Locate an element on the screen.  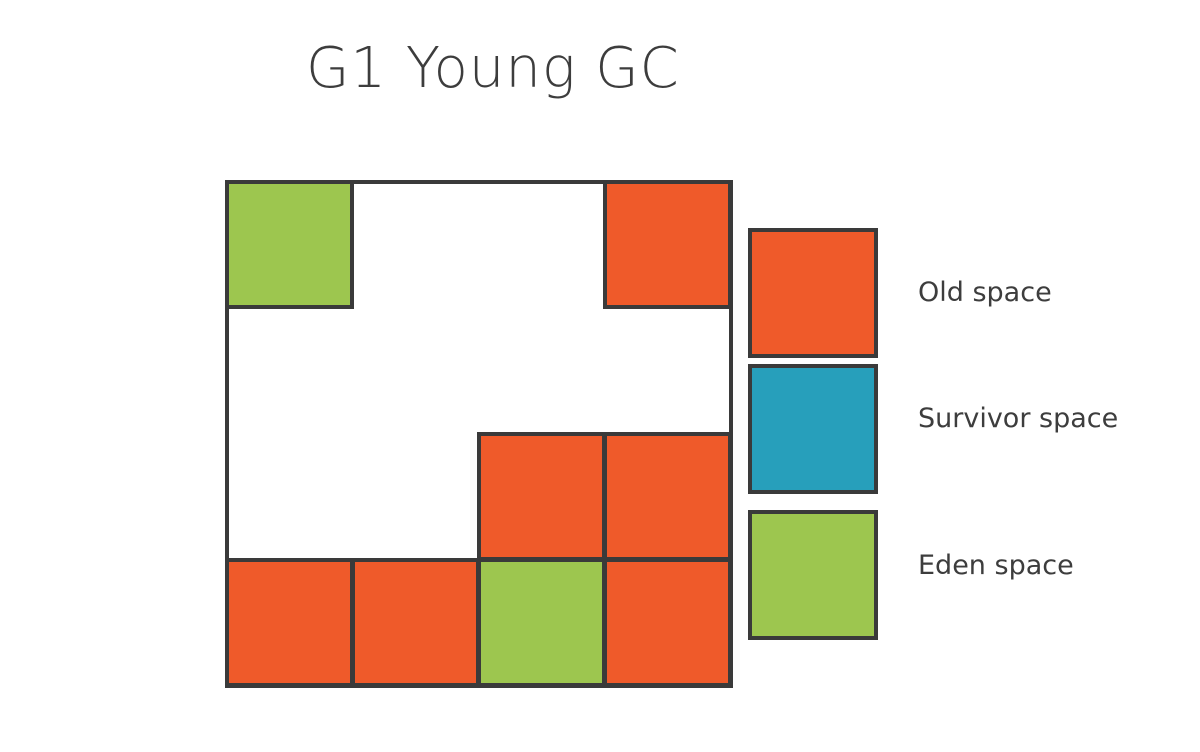
legend-label-old: Old space is located at coordinates (985, 292).